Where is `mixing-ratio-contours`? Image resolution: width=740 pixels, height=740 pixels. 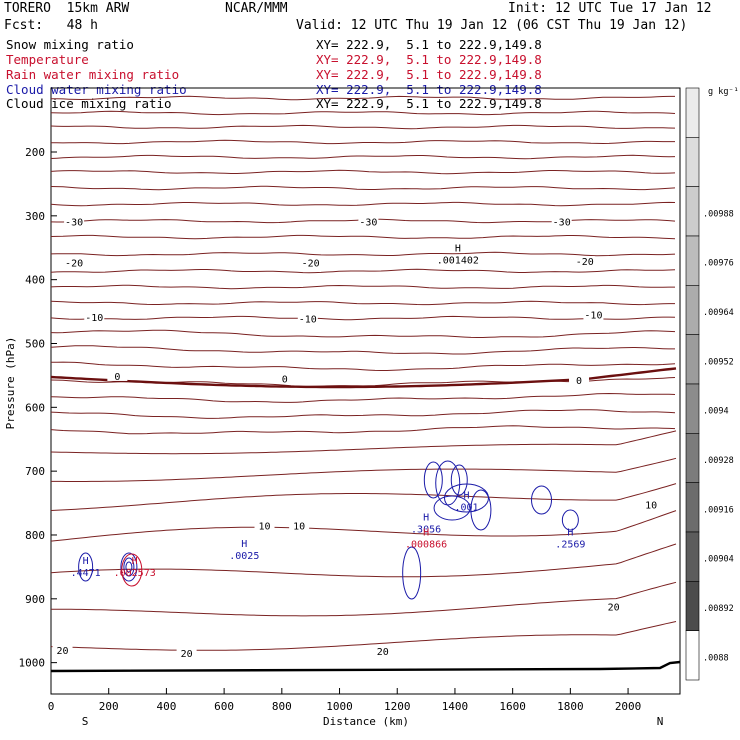
mixing-ratio-contours is located at coordinates (328, 530).